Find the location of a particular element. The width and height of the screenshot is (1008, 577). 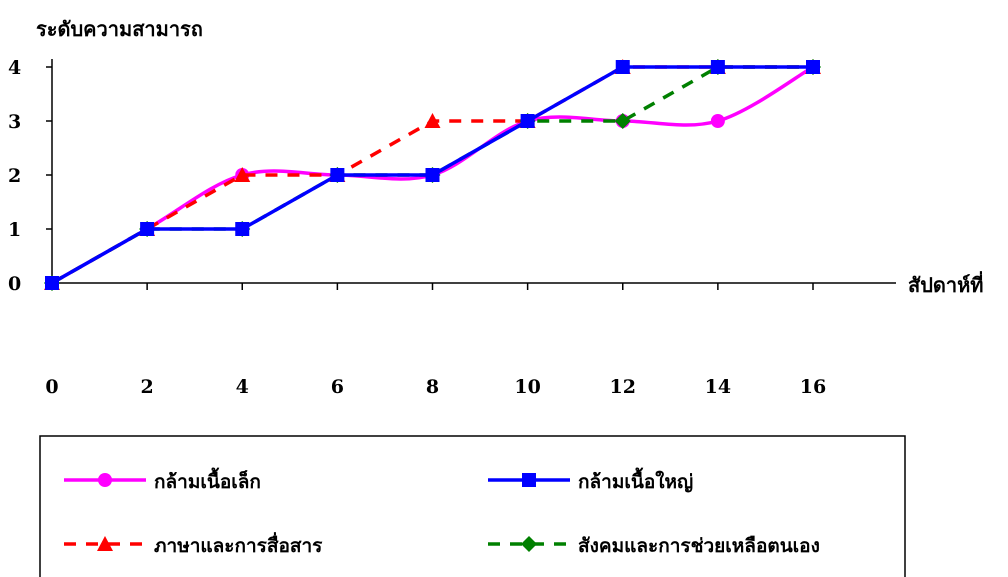

y-tick-label: 3 is located at coordinates (14, 122).